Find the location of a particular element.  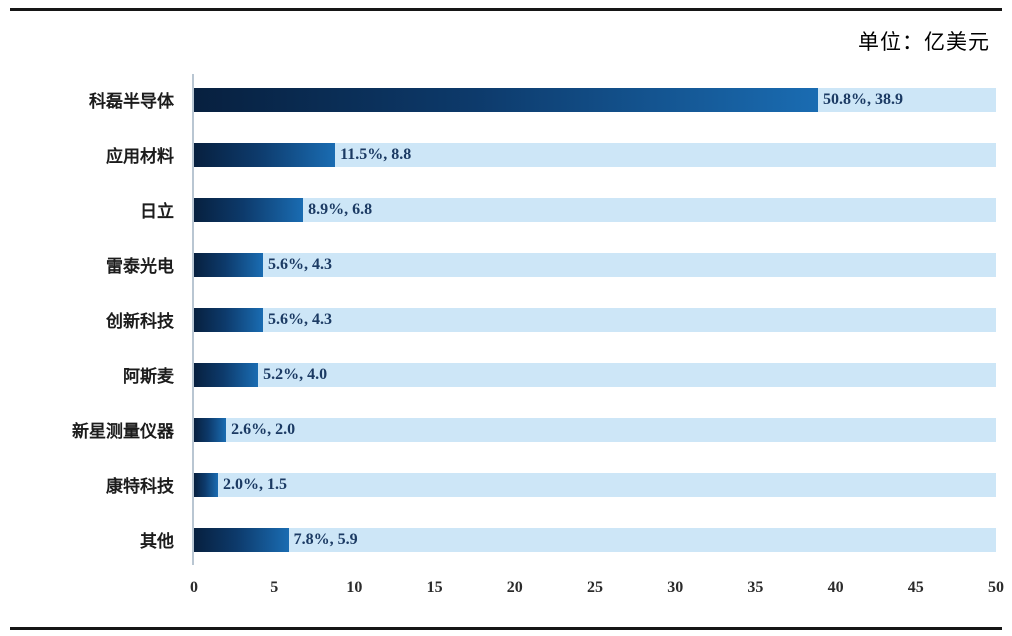

x-axis-tick: 20 is located at coordinates (514, 587).